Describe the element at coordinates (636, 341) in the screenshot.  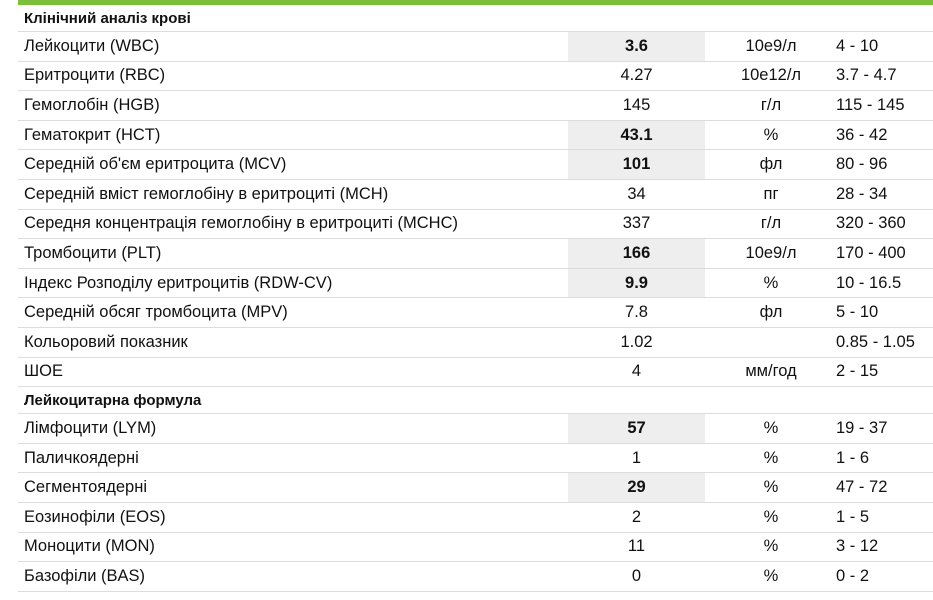
I see `test-value: 1.02` at that location.